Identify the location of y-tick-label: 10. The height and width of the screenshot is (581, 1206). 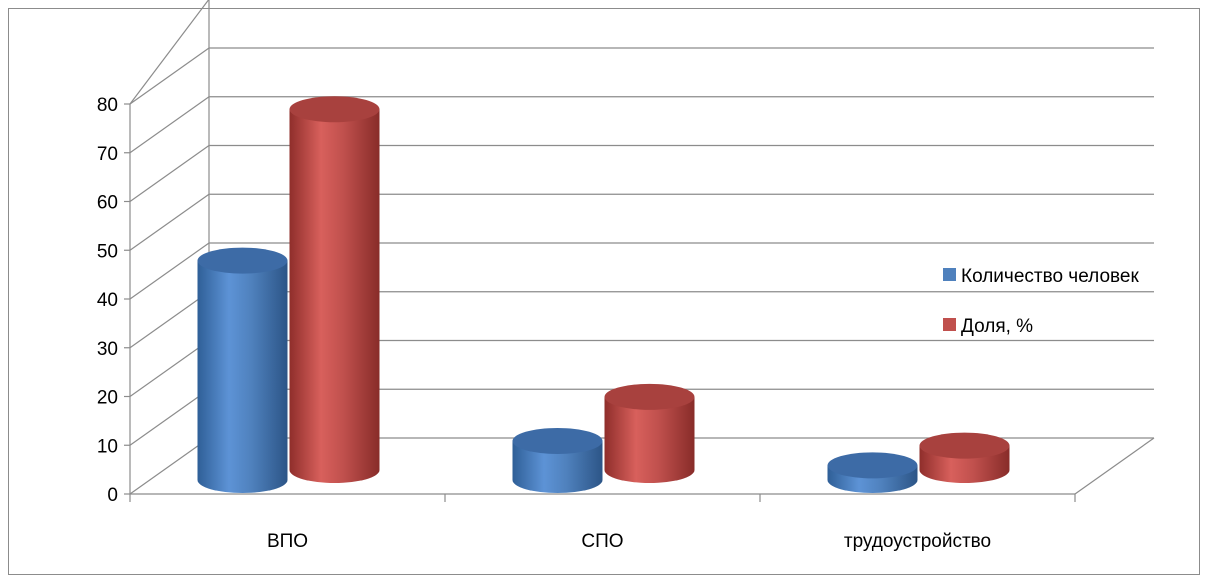
(107, 446).